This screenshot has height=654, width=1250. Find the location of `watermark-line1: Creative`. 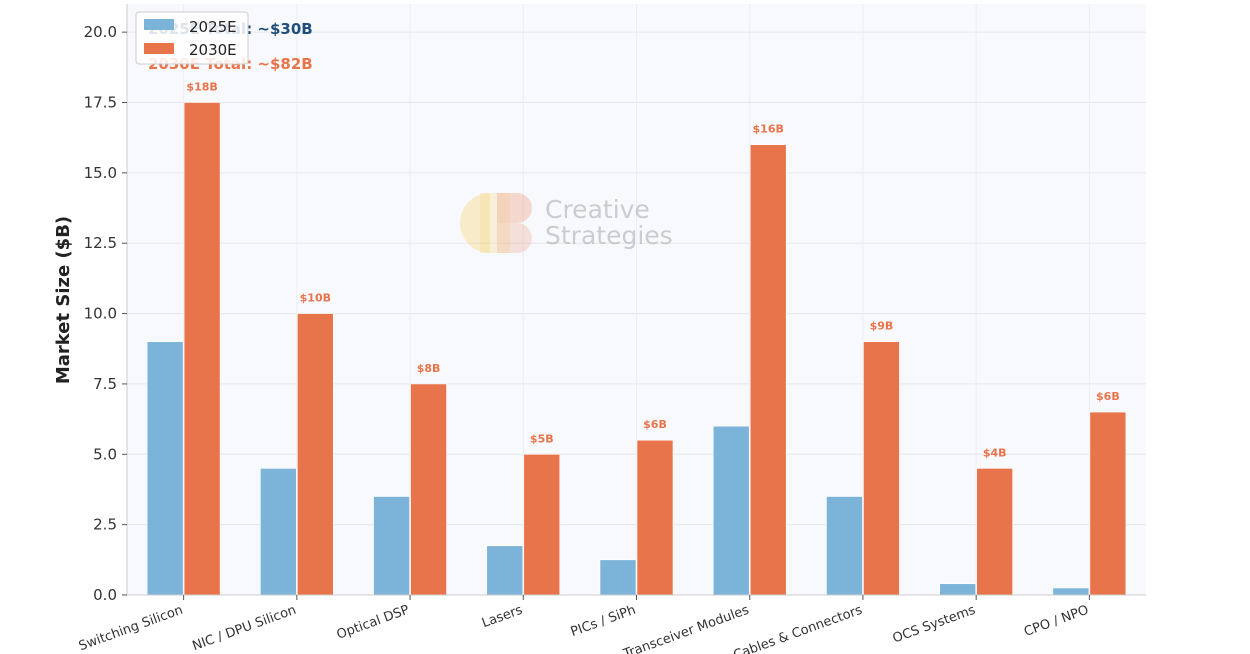

watermark-line1: Creative is located at coordinates (597, 209).